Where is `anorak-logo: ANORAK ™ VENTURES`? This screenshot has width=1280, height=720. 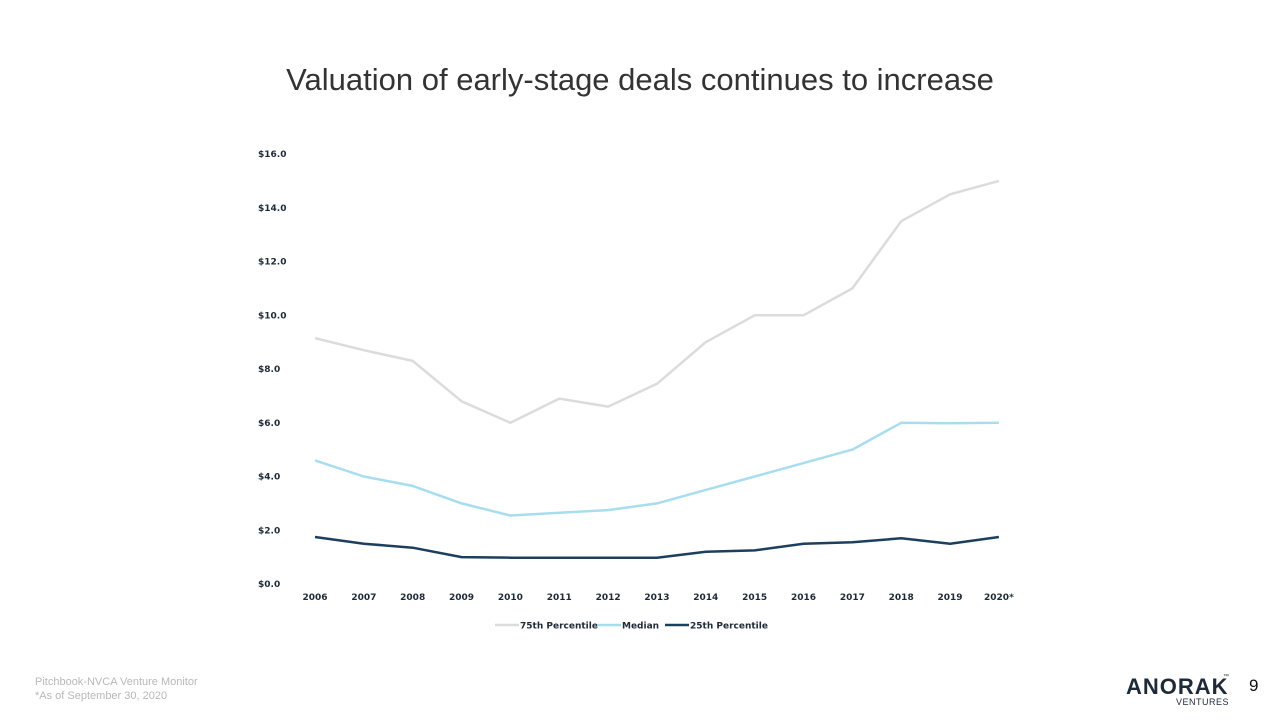
anorak-logo: ANORAK ™ VENTURES is located at coordinates (1178, 692).